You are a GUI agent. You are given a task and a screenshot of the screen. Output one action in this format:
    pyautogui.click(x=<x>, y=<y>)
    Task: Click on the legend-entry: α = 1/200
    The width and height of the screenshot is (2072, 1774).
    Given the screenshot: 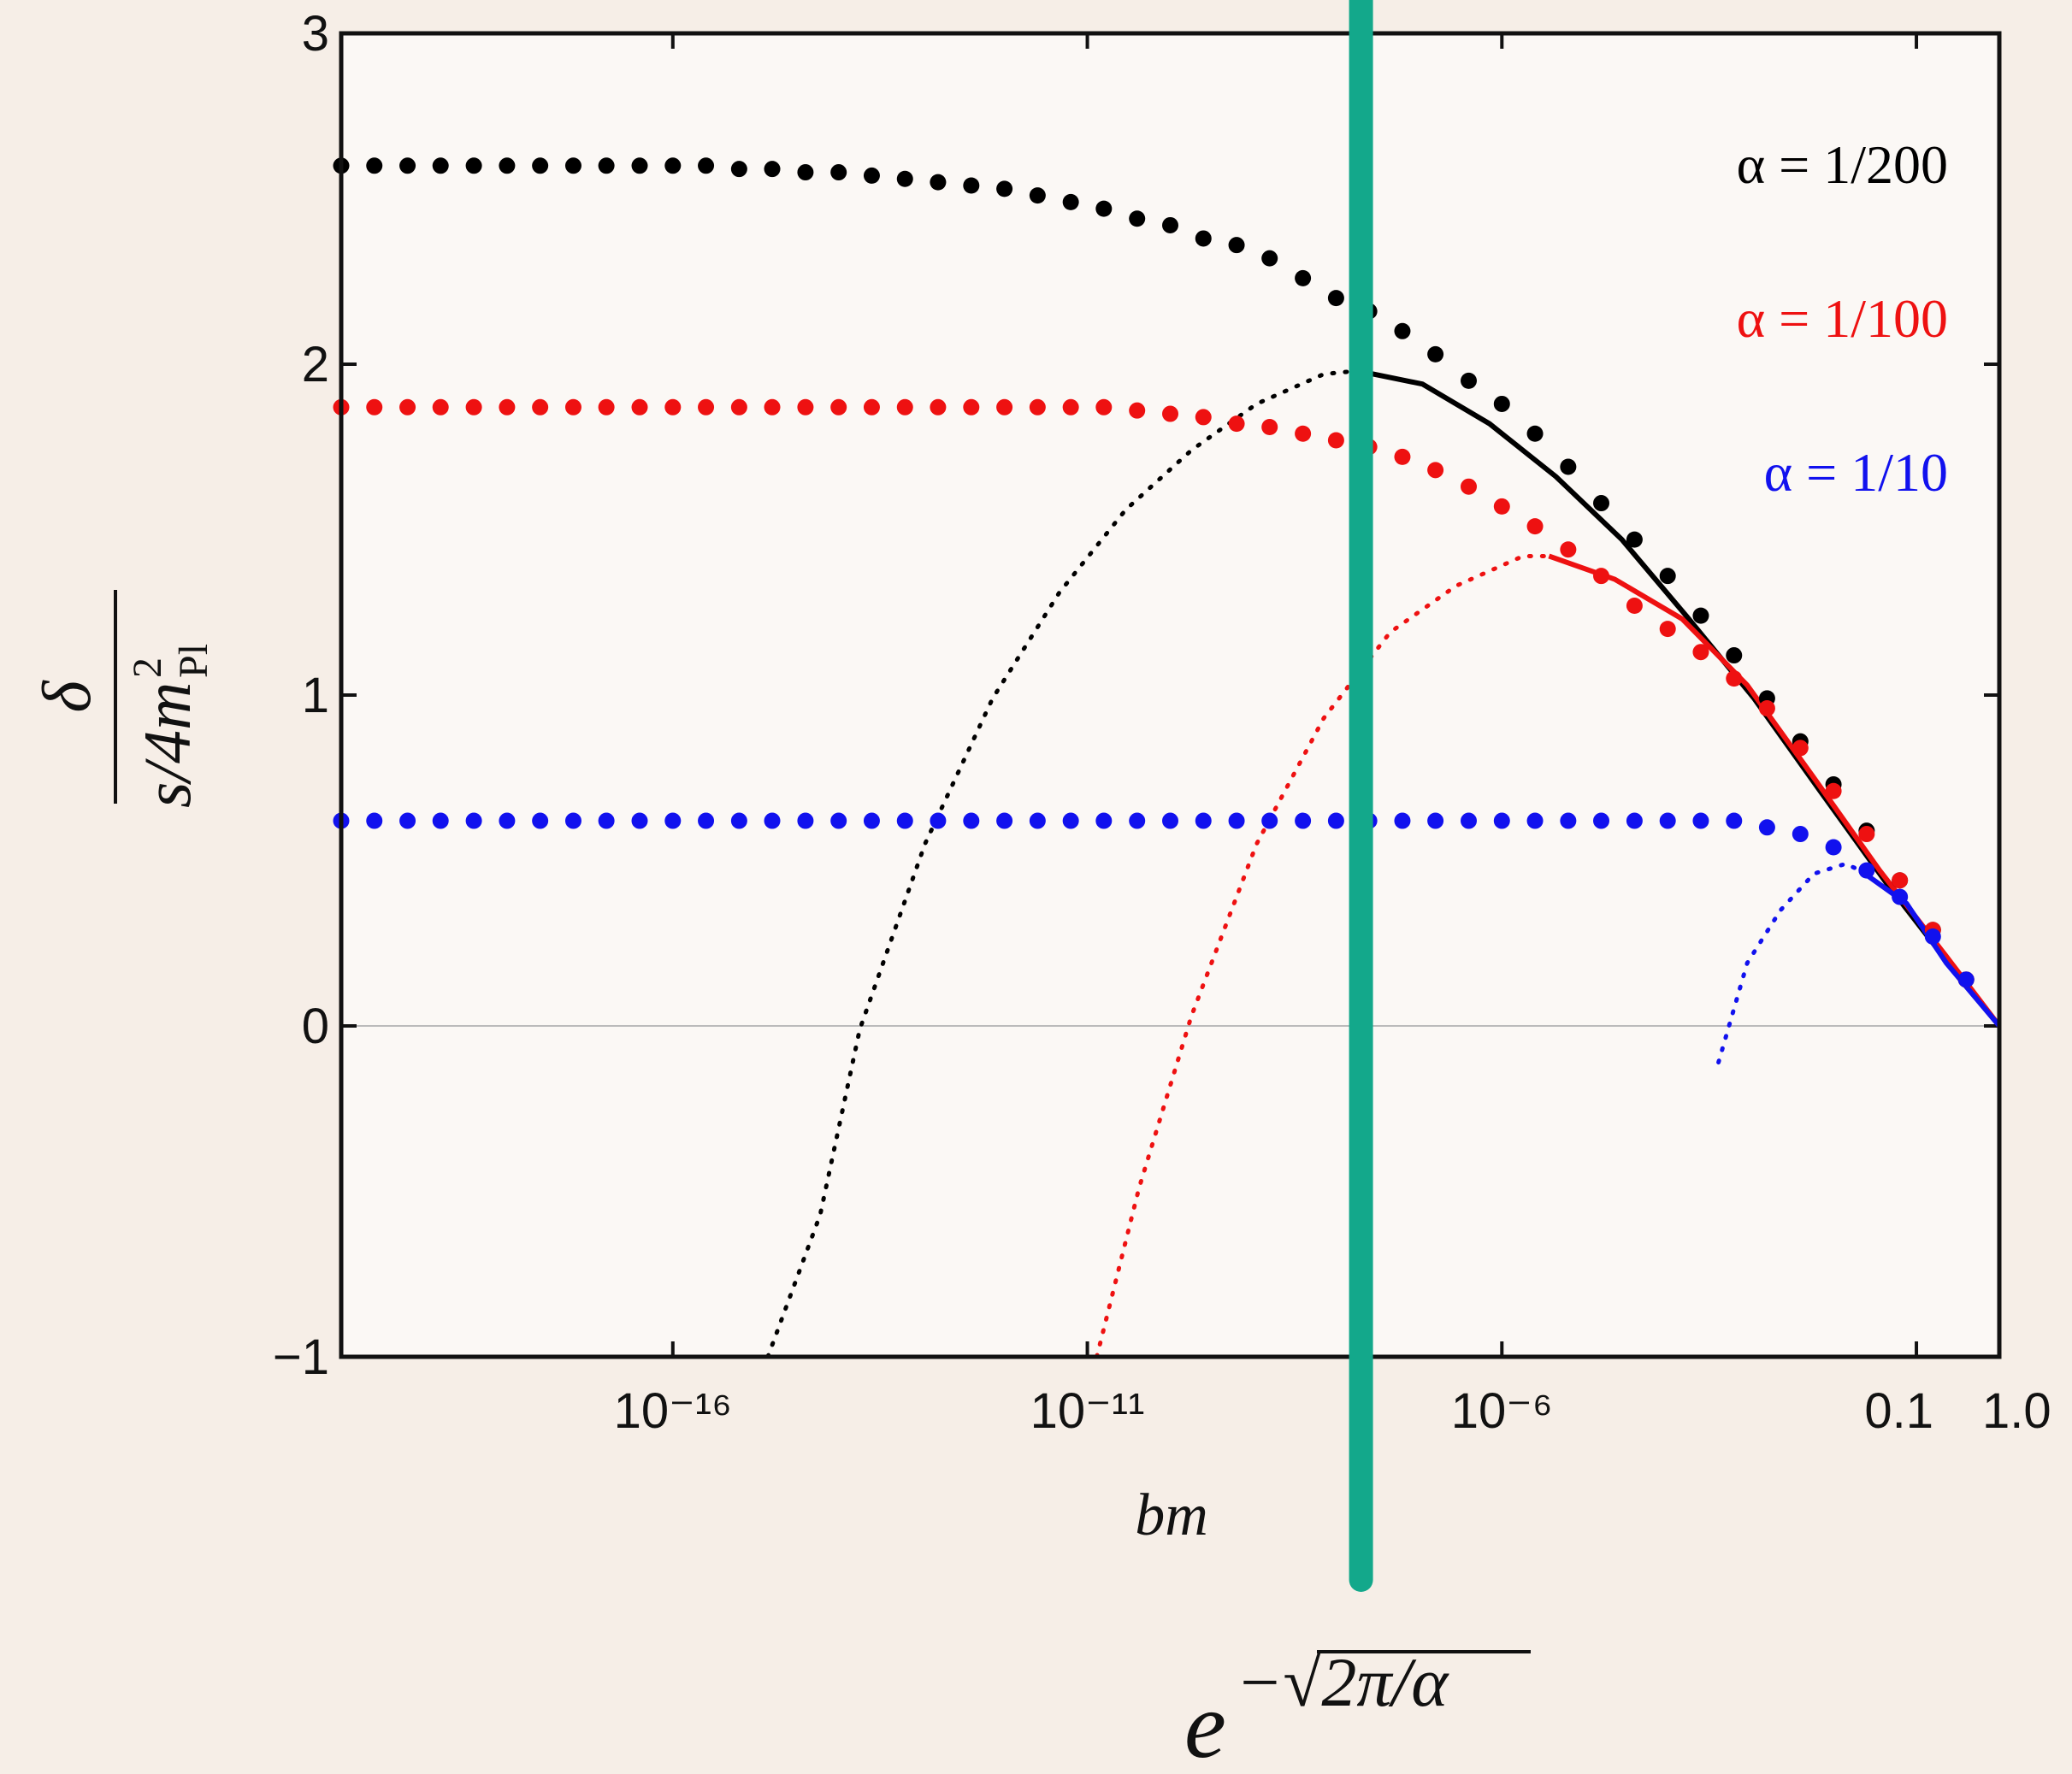 What is the action you would take?
    pyautogui.click(x=1842, y=165)
    